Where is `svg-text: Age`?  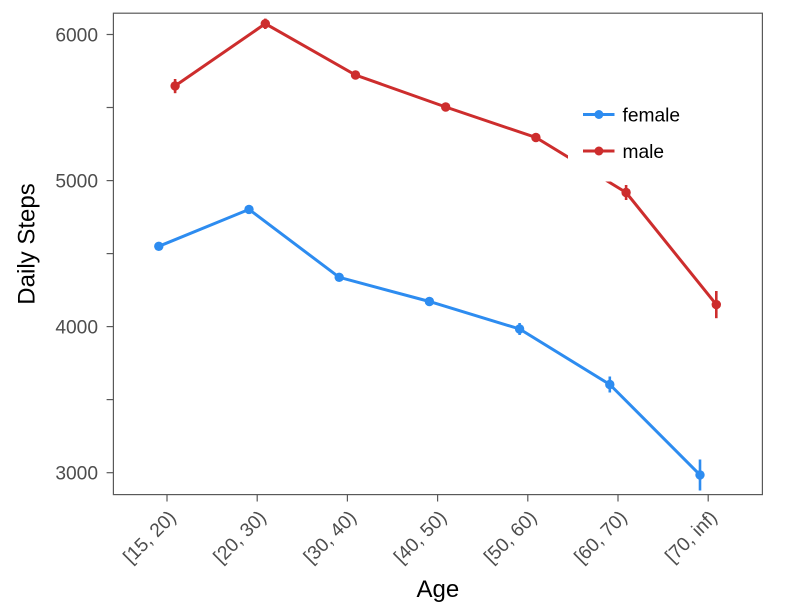
svg-text: Age is located at coordinates (438, 589).